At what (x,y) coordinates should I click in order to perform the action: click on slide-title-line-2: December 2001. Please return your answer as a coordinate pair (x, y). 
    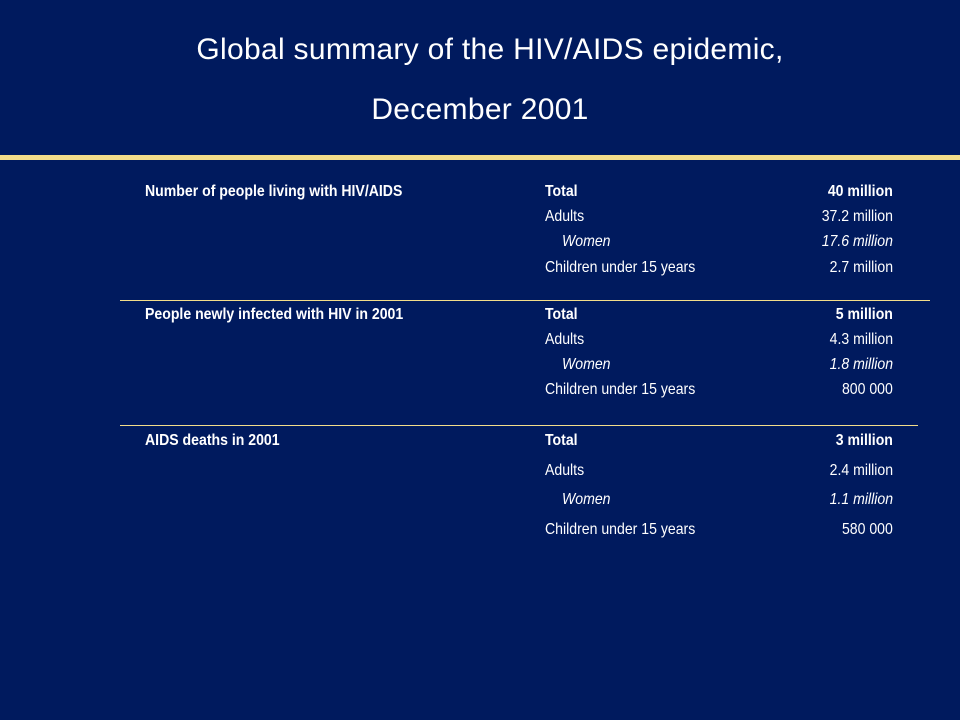
    Looking at the image, I should click on (480, 109).